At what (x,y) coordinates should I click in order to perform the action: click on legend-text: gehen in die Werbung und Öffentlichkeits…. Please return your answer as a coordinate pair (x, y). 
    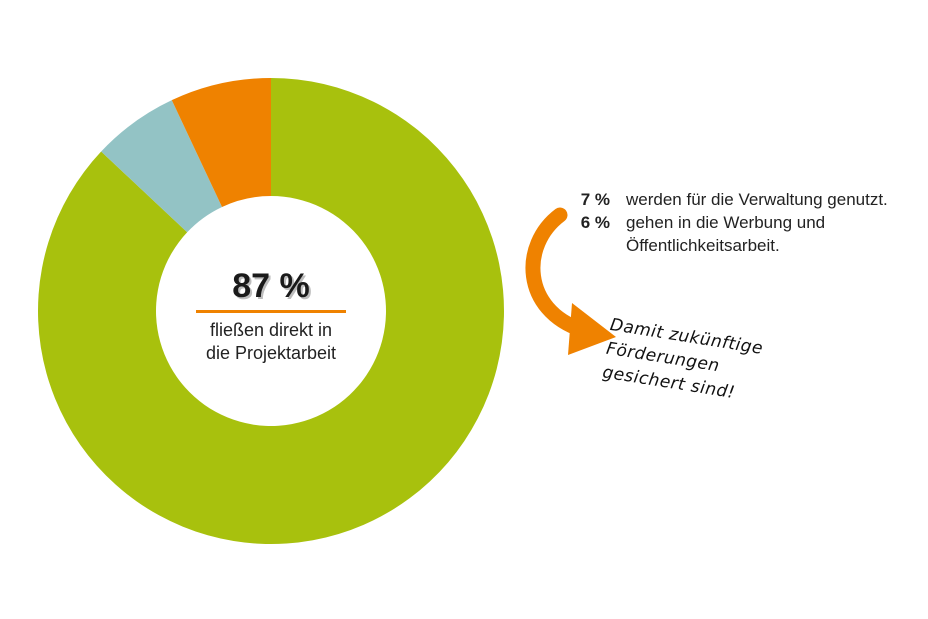
    Looking at the image, I should click on (726, 234).